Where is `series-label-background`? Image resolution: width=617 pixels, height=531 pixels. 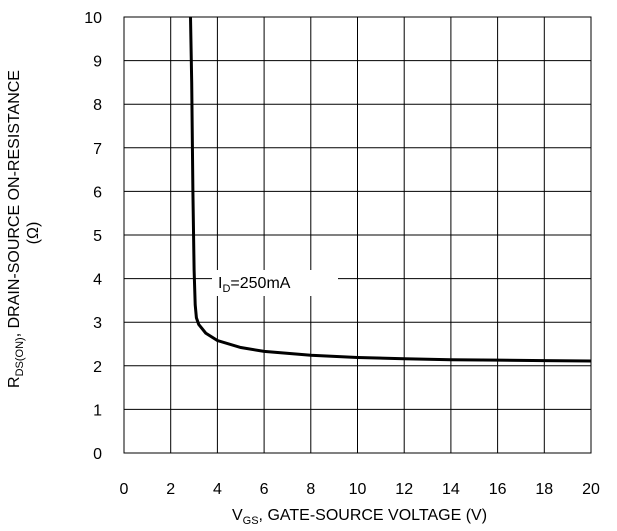
series-label-background is located at coordinates (275, 283).